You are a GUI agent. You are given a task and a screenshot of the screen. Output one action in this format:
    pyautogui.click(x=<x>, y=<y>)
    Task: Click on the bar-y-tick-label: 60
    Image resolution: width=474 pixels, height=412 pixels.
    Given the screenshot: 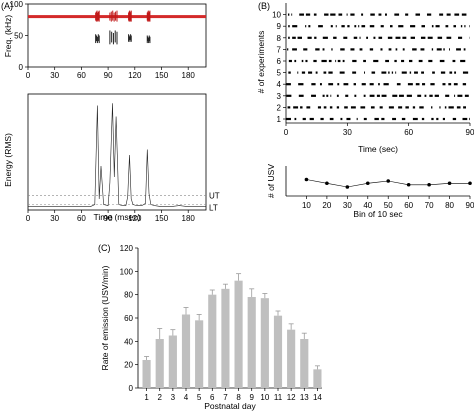 What is the action you would take?
    pyautogui.click(x=128, y=318)
    